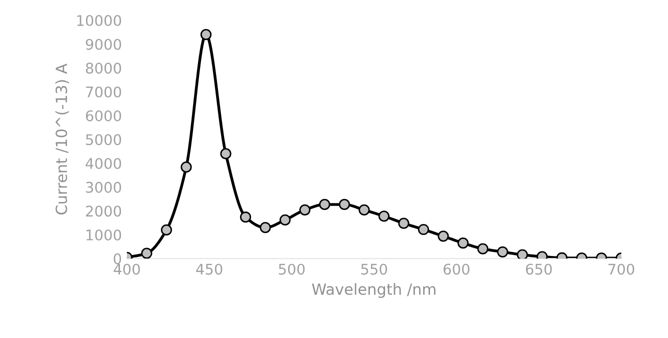 The width and height of the screenshot is (668, 338). Describe the element at coordinates (62, 139) in the screenshot. I see `y-axis-title: Current /10^(-13) A` at that location.